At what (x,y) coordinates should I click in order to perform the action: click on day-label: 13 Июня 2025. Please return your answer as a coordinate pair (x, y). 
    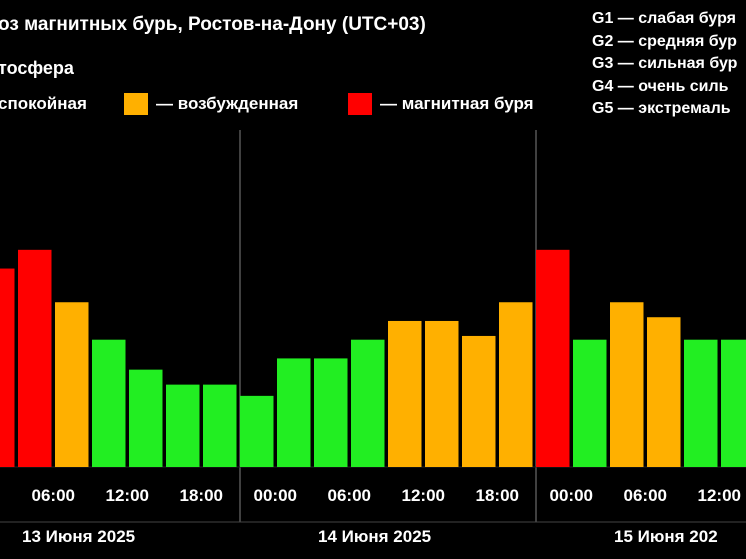
    Looking at the image, I should click on (79, 536).